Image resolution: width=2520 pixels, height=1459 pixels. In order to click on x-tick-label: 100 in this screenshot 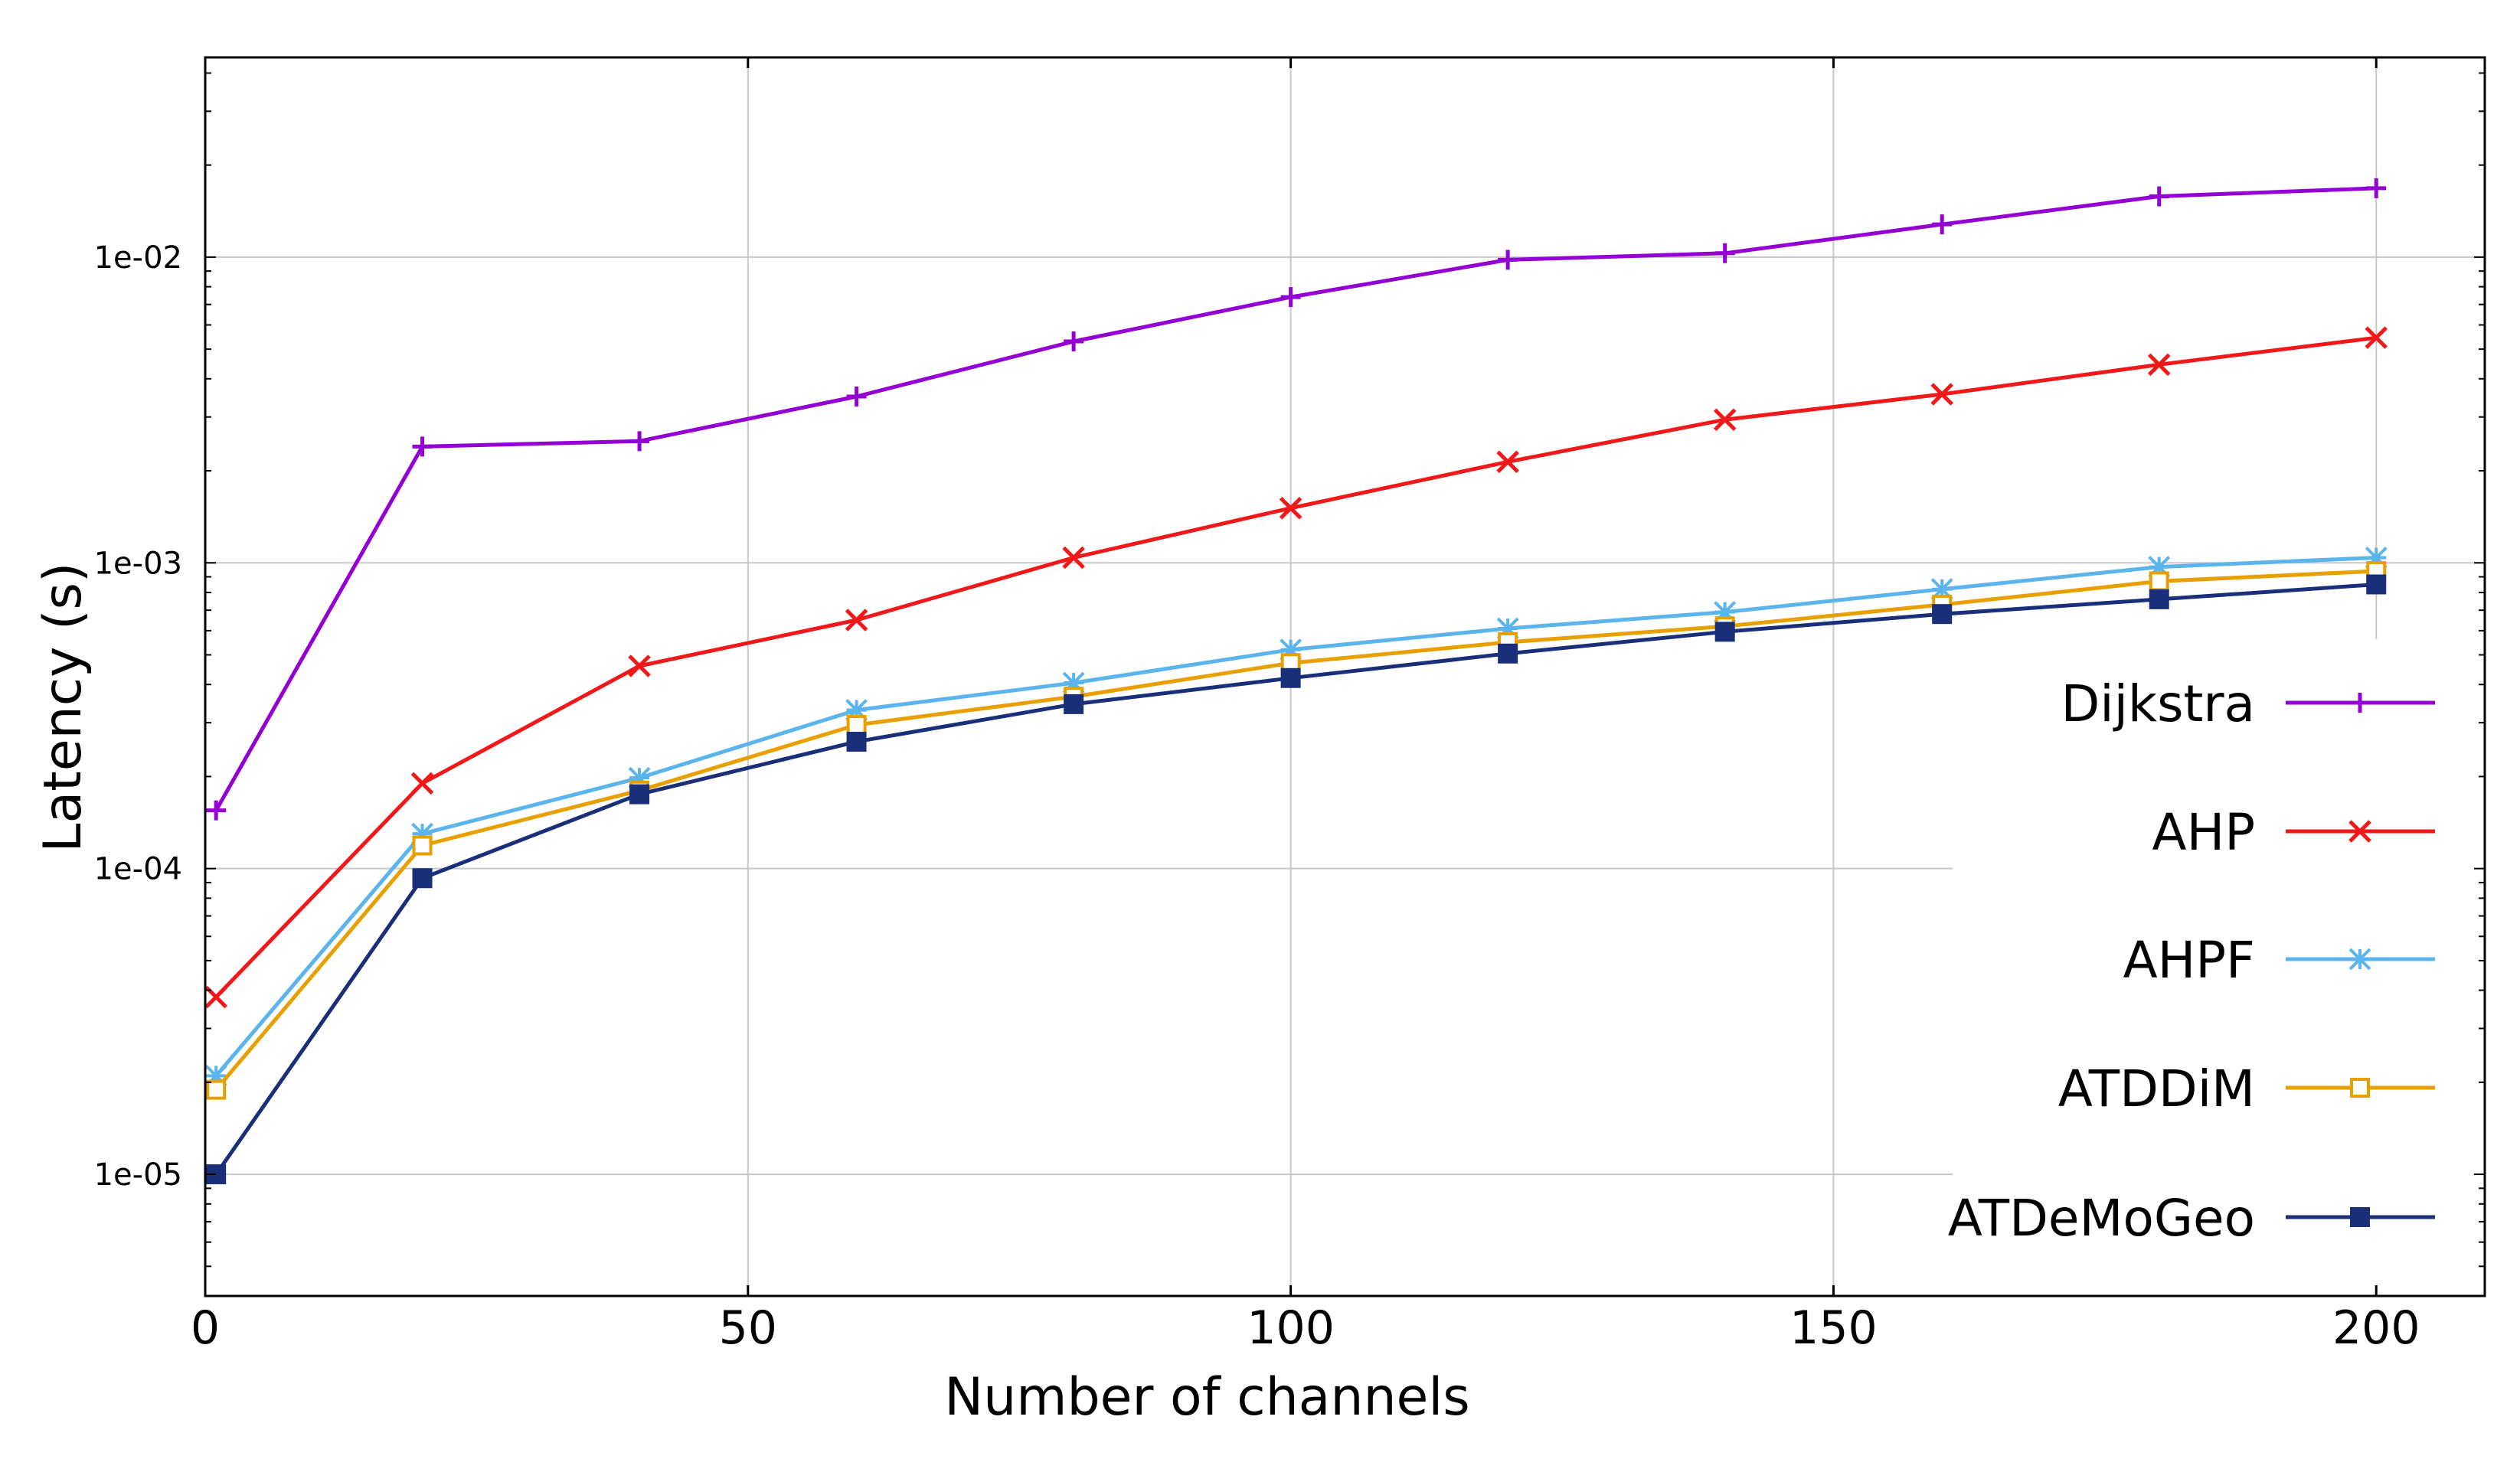, I will do `click(1291, 1328)`.